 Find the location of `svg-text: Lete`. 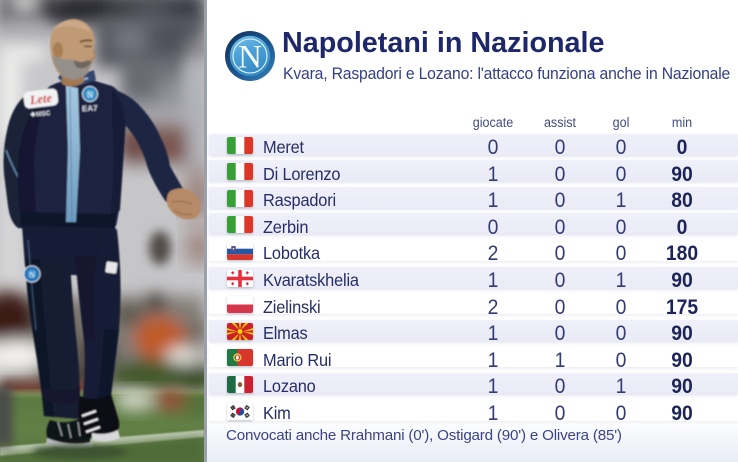

svg-text: Lete is located at coordinates (40, 99).